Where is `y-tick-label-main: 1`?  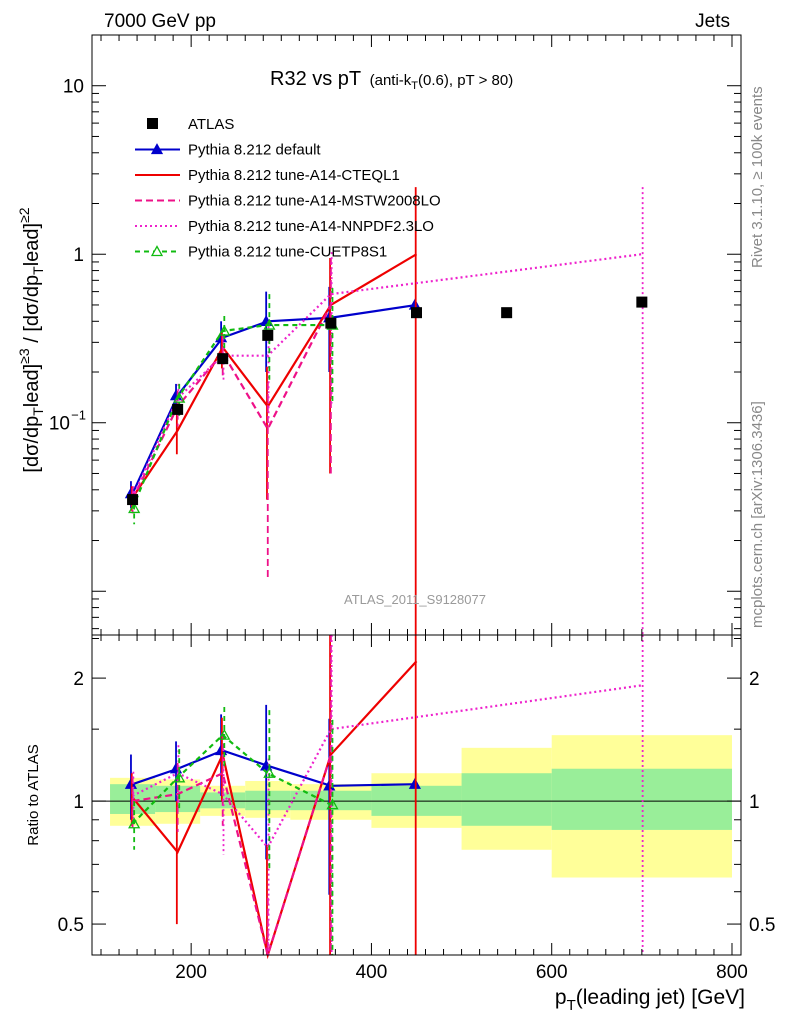 y-tick-label-main: 1 is located at coordinates (78, 255).